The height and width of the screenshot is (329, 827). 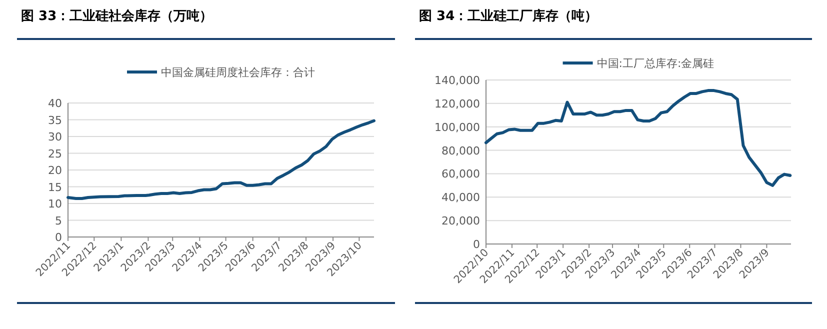 I want to click on y-tick-label: 120,000, so click(x=457, y=103).